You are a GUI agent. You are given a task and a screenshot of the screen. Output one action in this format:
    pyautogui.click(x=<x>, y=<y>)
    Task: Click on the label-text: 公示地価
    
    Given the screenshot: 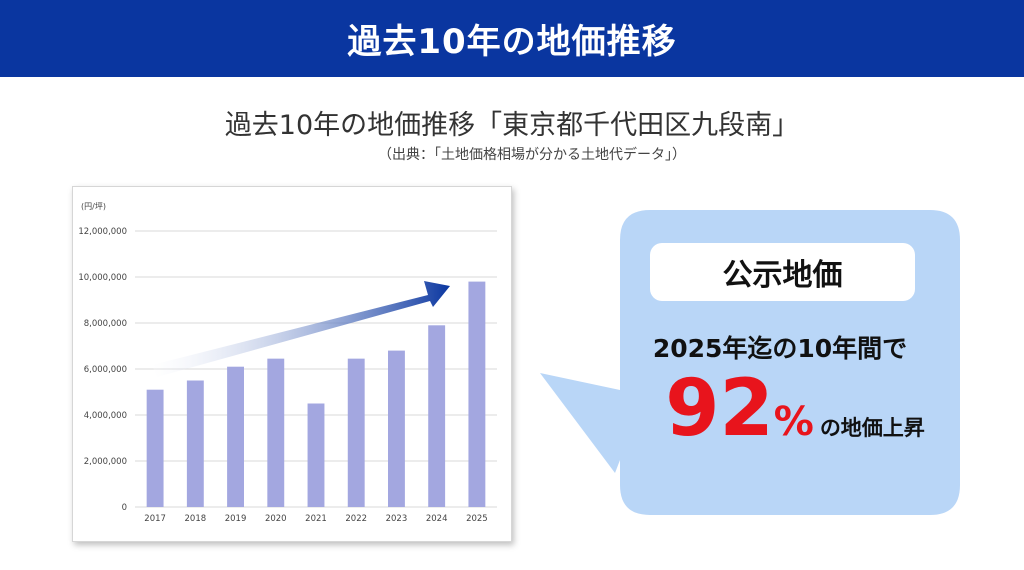 What is the action you would take?
    pyautogui.click(x=782, y=275)
    